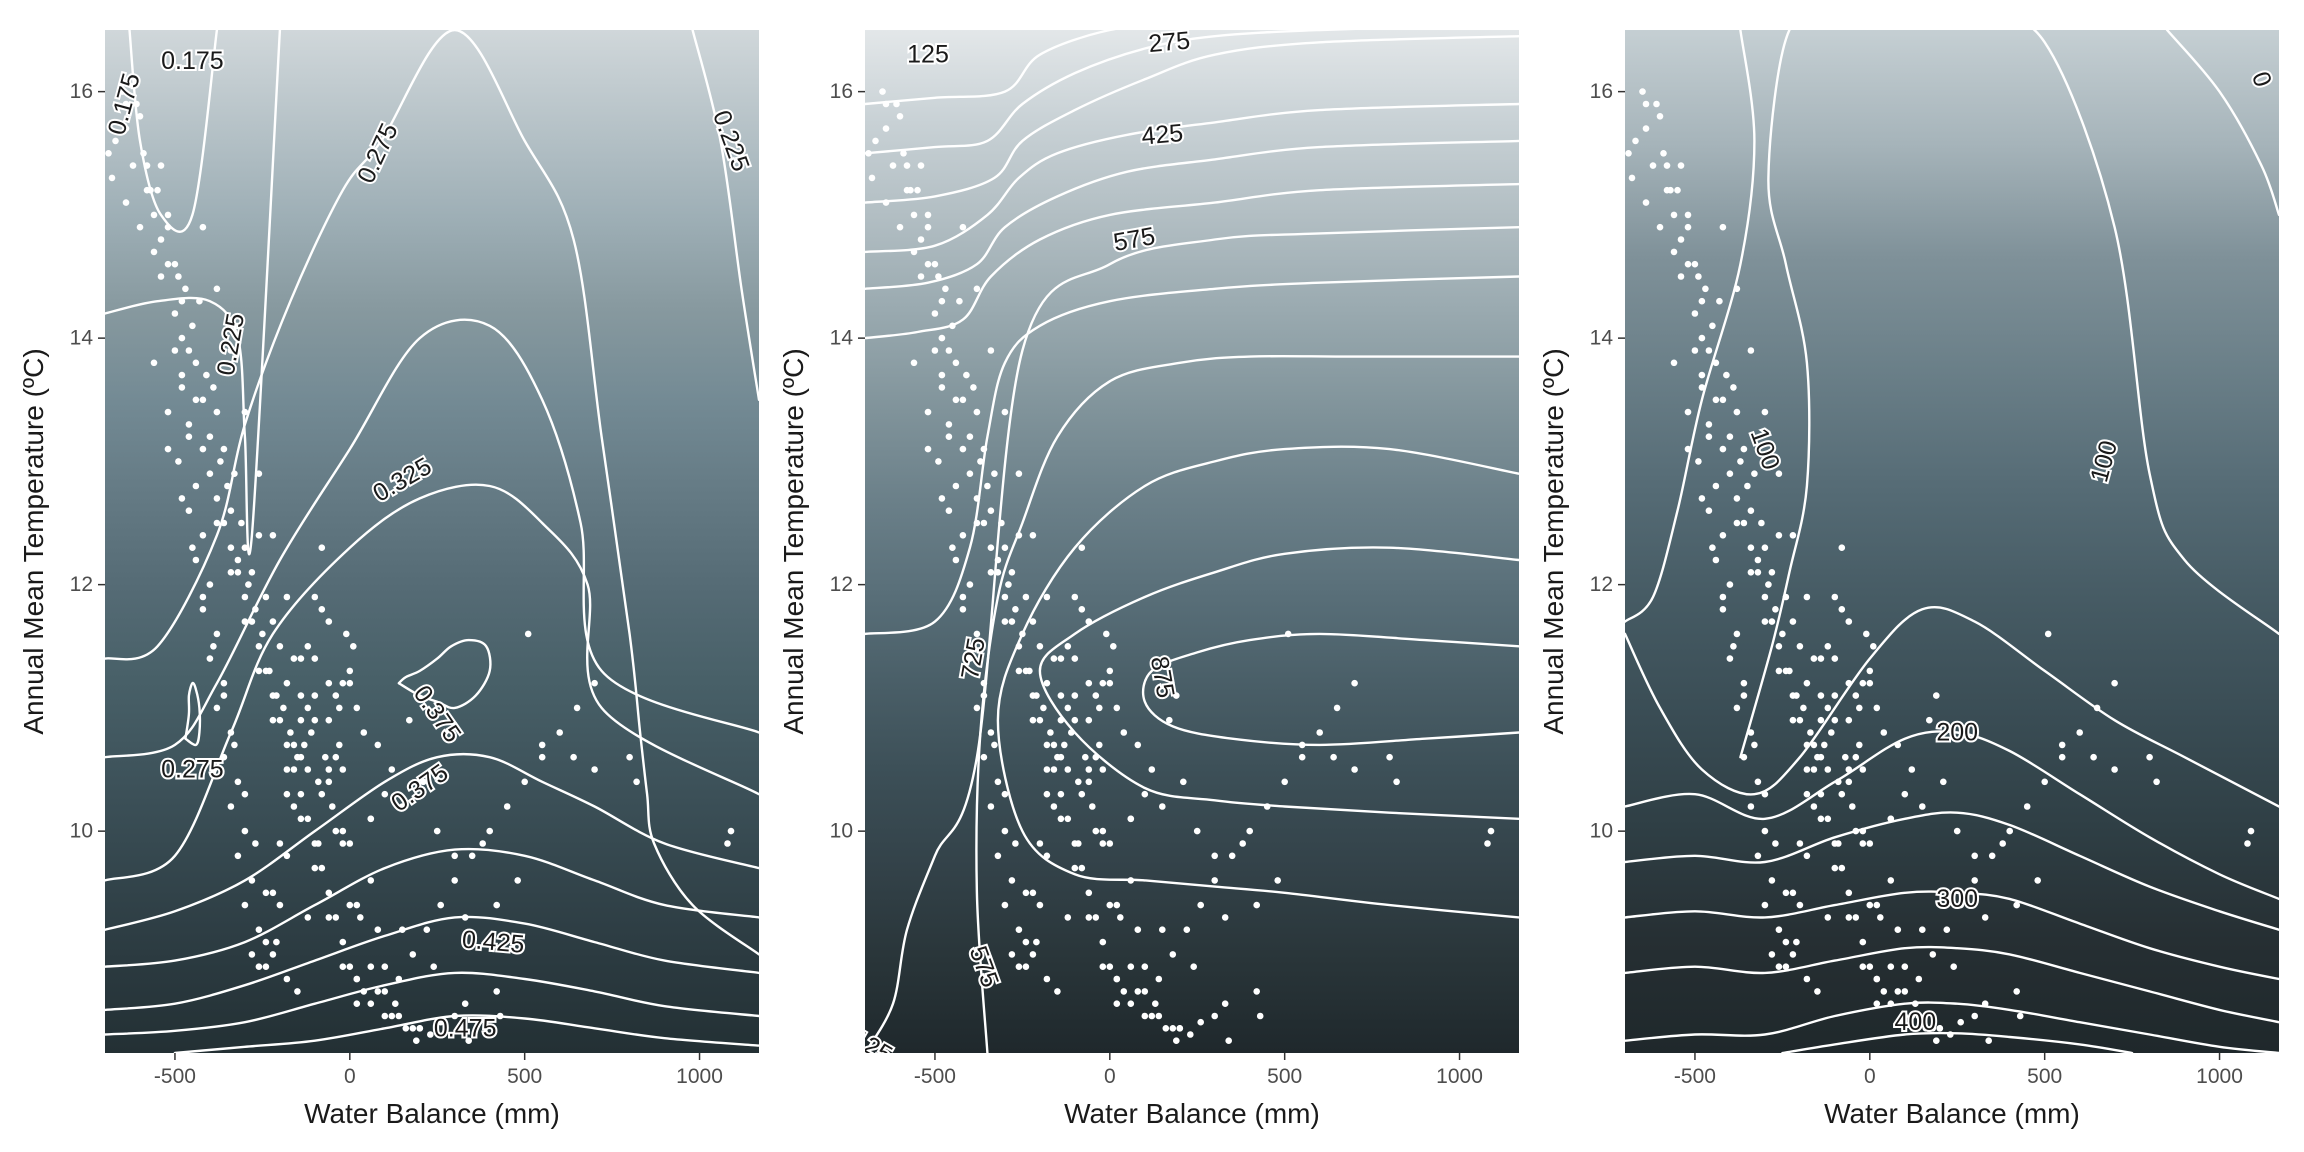 This screenshot has height=1152, width=2304. I want to click on y-tick-label: 16, so click(81, 91).